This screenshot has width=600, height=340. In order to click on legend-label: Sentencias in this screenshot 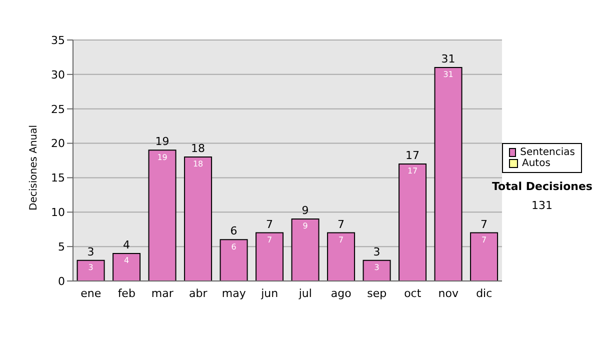, I will do `click(547, 152)`.